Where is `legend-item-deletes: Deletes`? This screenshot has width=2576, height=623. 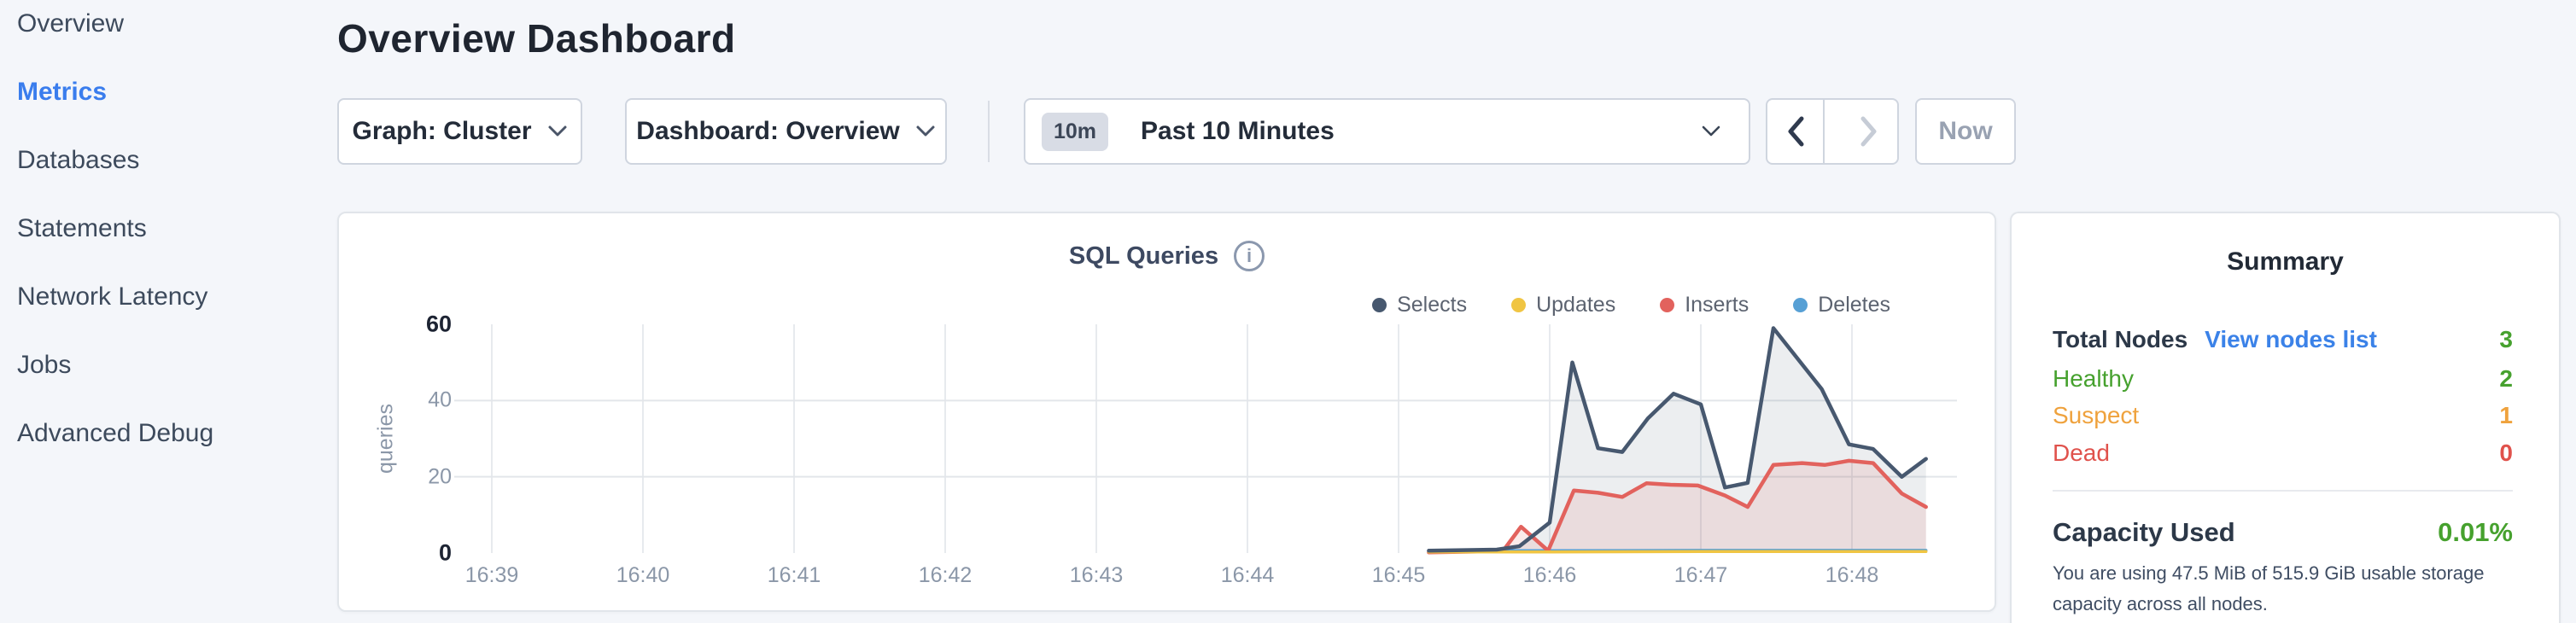
legend-item-deletes: Deletes is located at coordinates (1841, 305).